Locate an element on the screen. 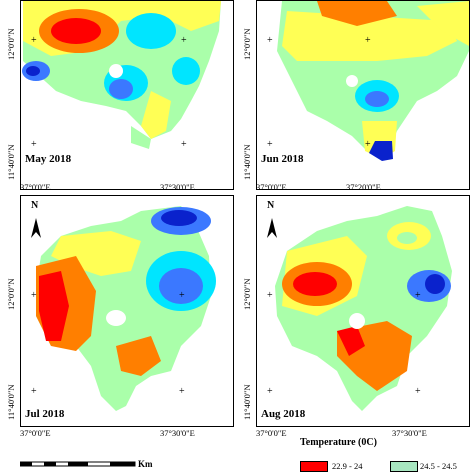 The height and width of the screenshot is (474, 474). lon-label-jul-left: 37°0'0"E is located at coordinates (35, 433).